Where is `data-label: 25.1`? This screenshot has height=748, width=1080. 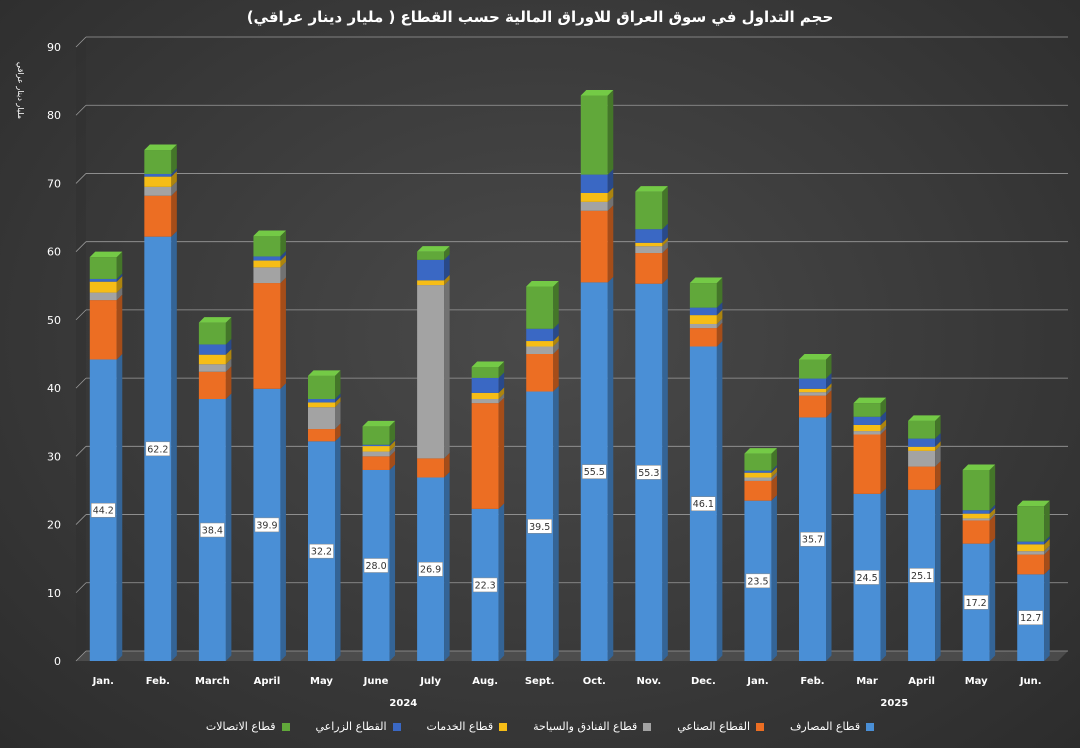 data-label: 25.1 is located at coordinates (921, 576).